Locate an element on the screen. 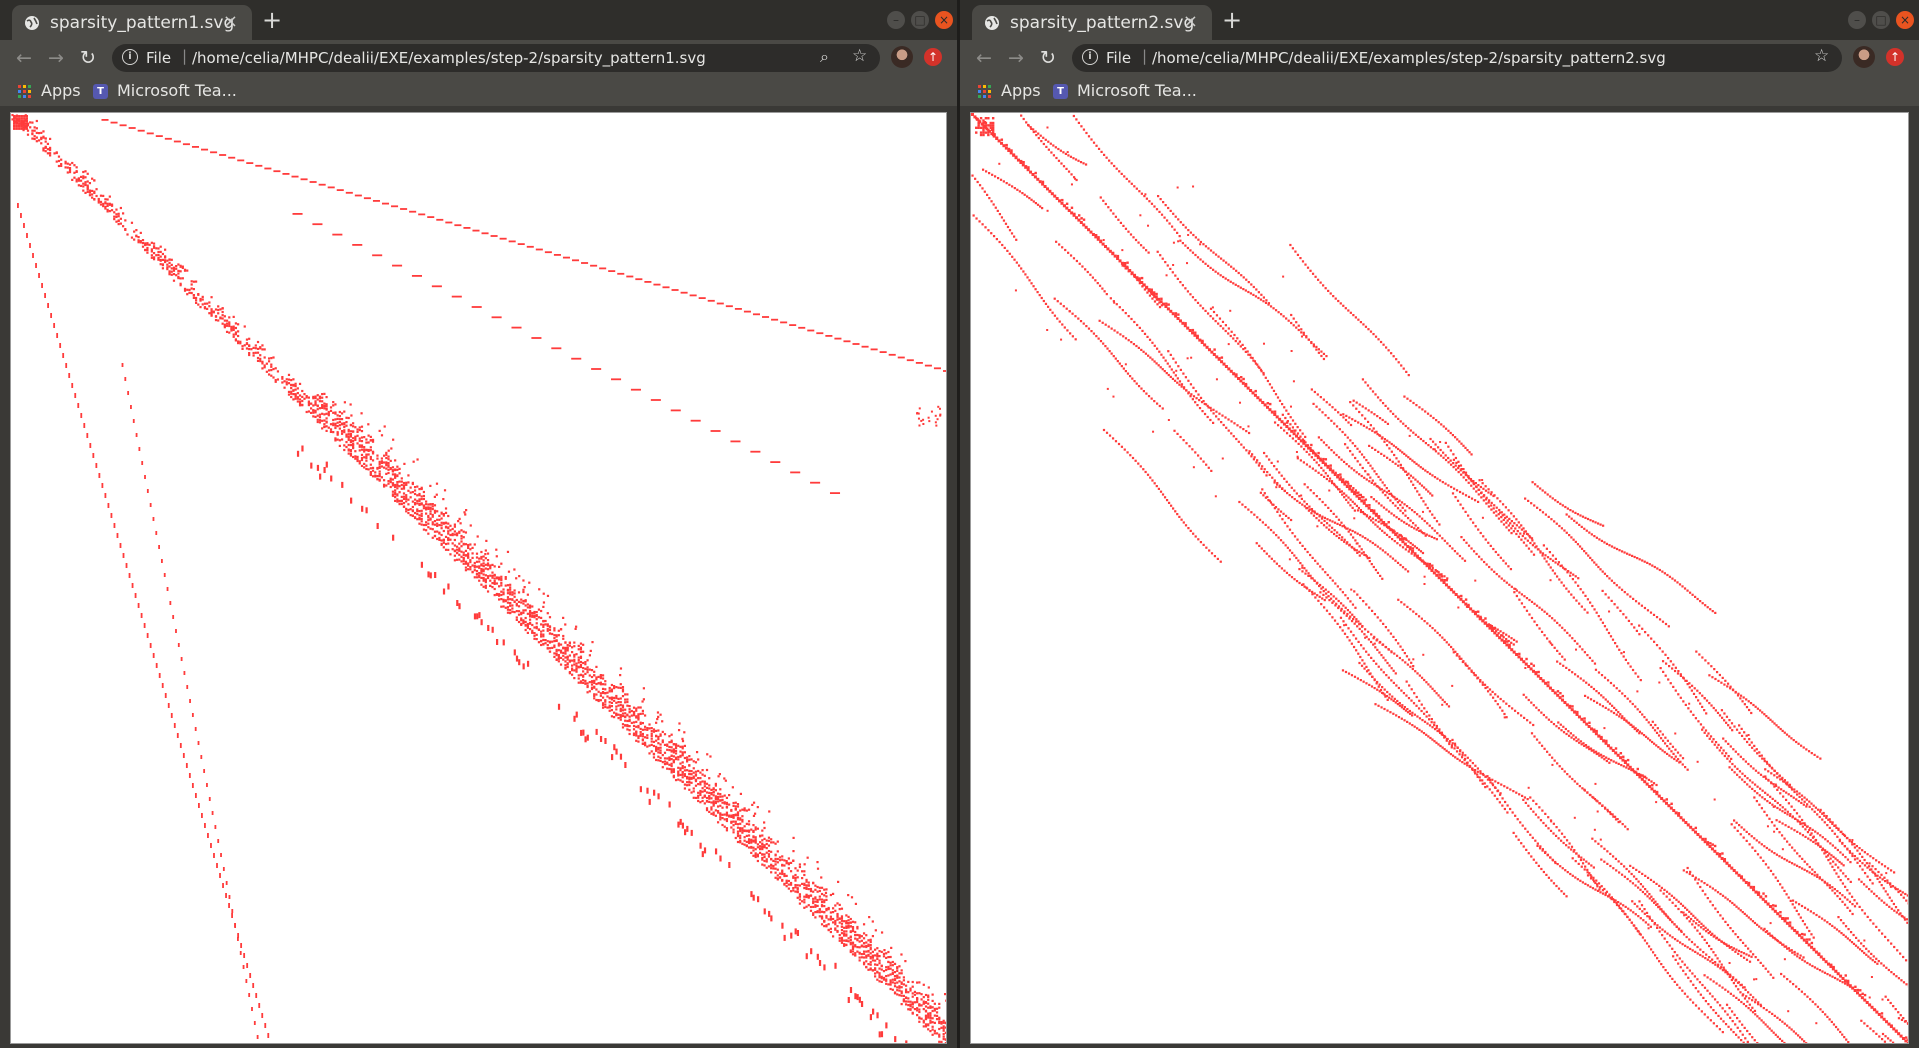 This screenshot has width=1919, height=1048. zoom-icon: ⌕ is located at coordinates (824, 56).